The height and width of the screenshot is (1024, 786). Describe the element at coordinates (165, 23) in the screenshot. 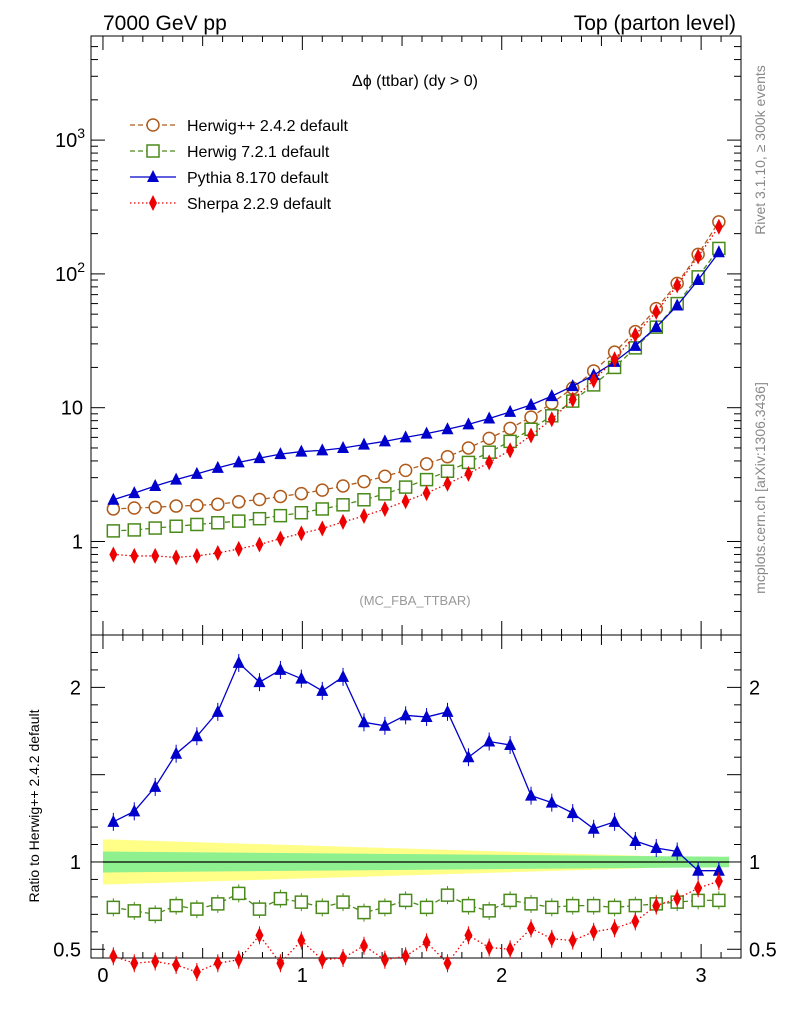

I see `header-left: 7000 GeV pp` at that location.